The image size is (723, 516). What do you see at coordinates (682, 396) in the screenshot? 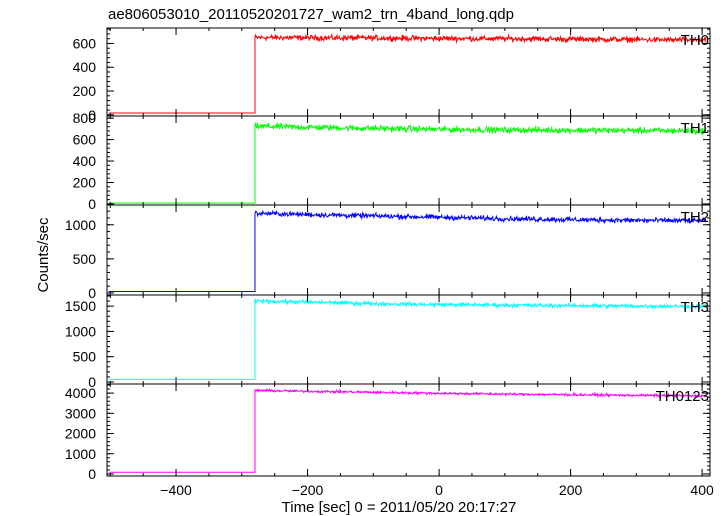
I see `panel-label-th0123: TH0123` at bounding box center [682, 396].